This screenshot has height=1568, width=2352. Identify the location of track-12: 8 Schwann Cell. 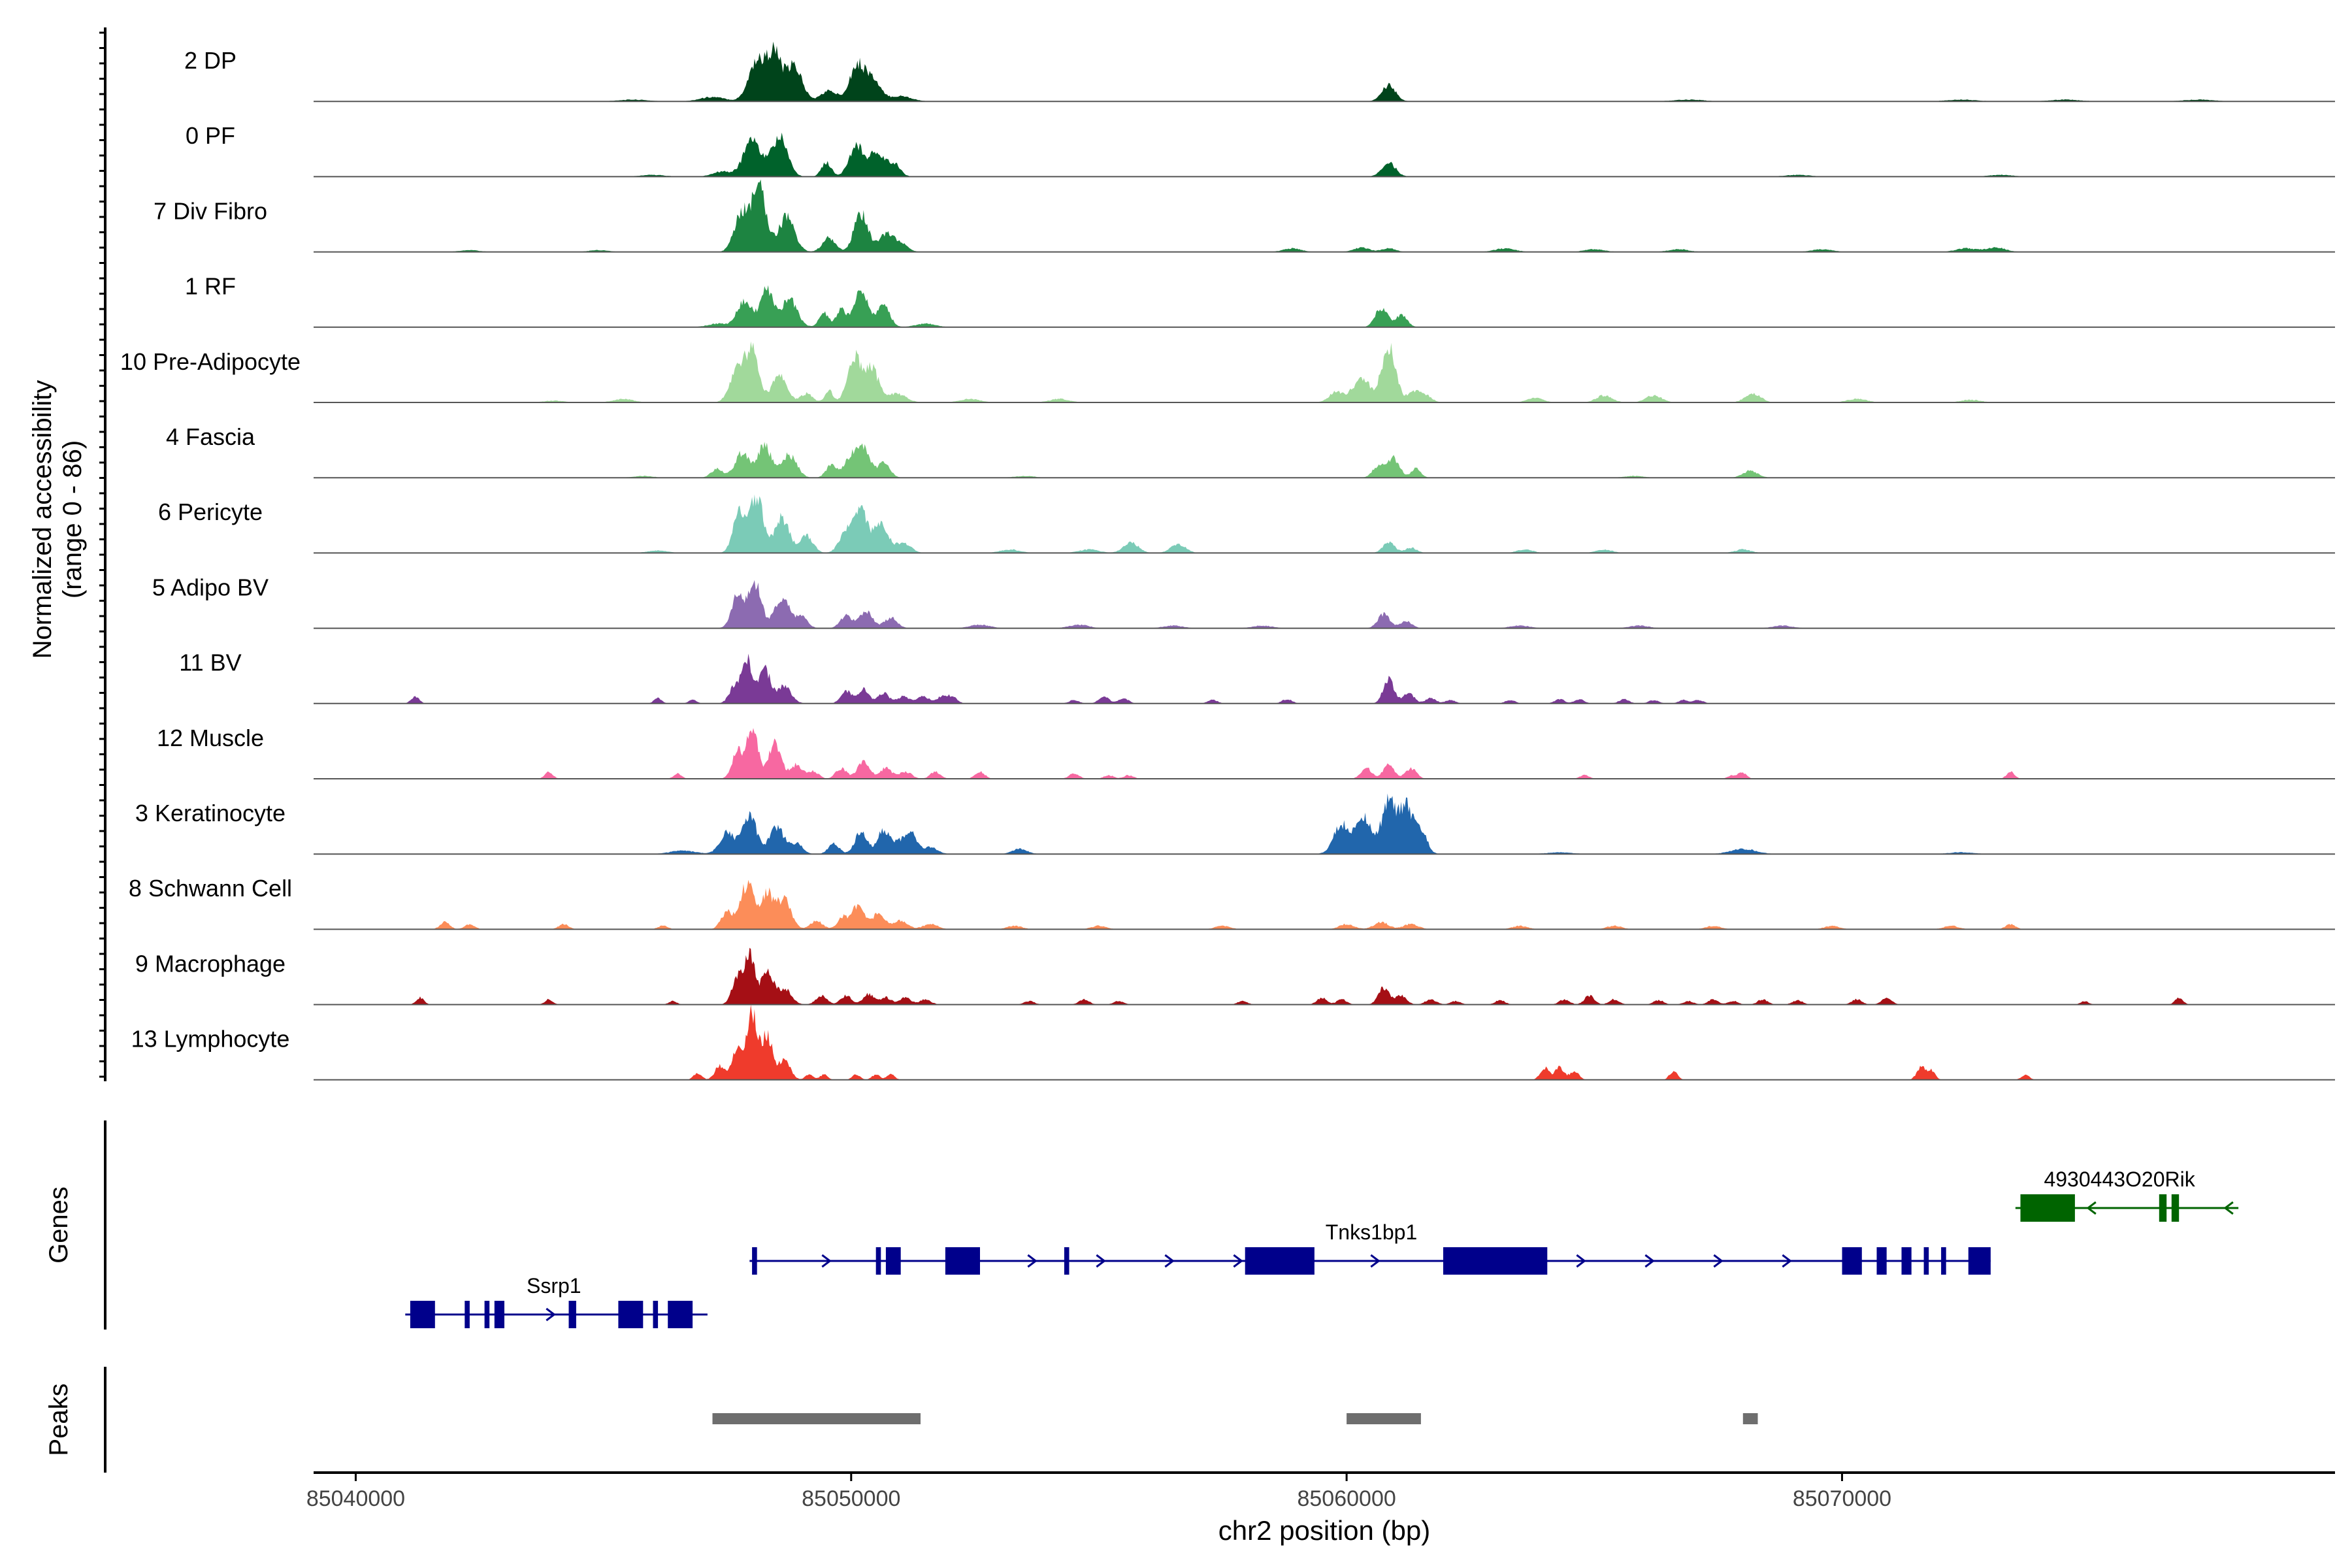
(1232, 902).